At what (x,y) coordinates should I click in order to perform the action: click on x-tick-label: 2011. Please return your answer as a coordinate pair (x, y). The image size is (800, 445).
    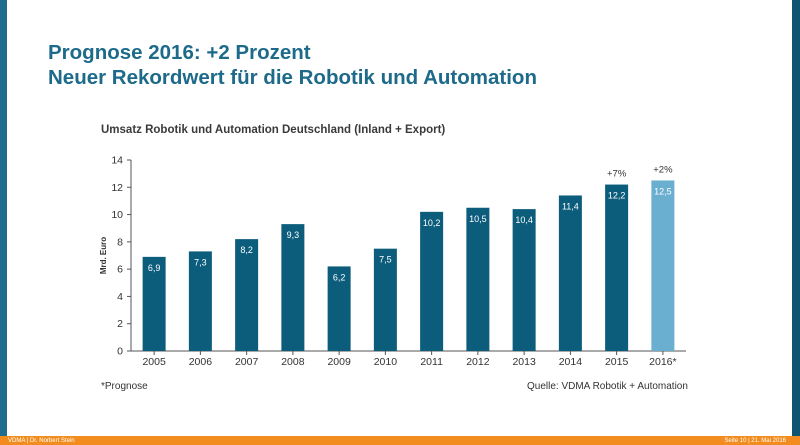
    Looking at the image, I should click on (431, 362).